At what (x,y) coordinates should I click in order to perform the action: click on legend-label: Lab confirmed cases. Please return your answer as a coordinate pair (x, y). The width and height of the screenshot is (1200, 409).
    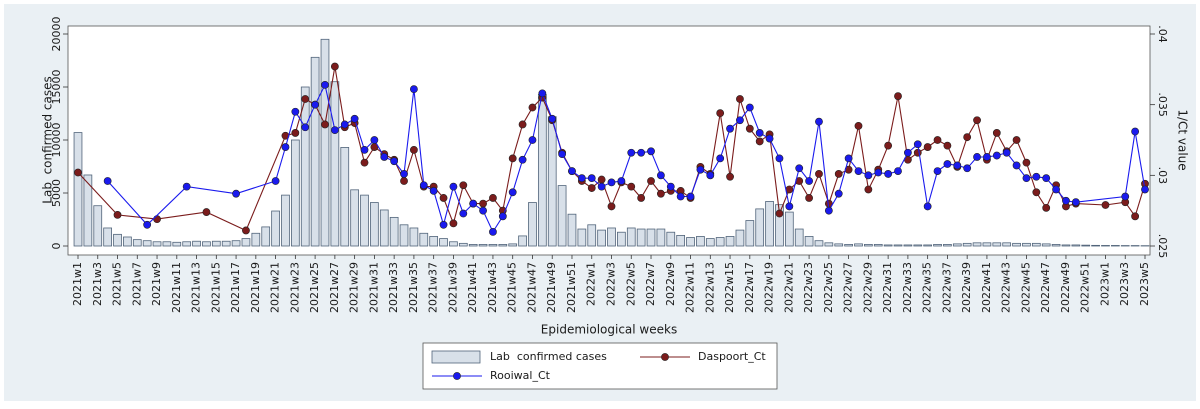
    Looking at the image, I should click on (548, 356).